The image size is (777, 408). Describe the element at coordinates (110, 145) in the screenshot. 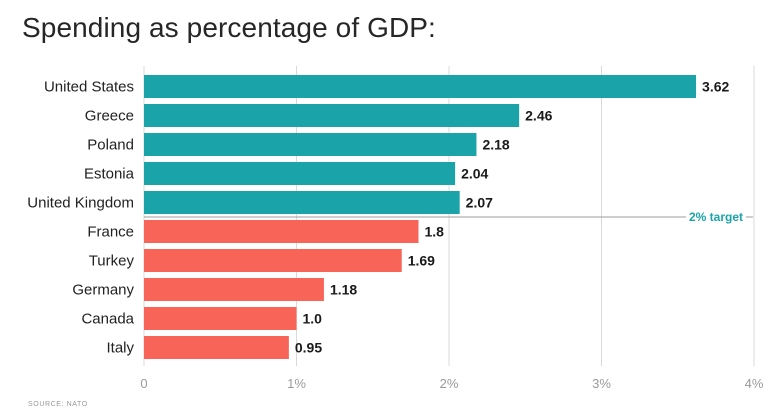

I see `category-label: Poland` at that location.